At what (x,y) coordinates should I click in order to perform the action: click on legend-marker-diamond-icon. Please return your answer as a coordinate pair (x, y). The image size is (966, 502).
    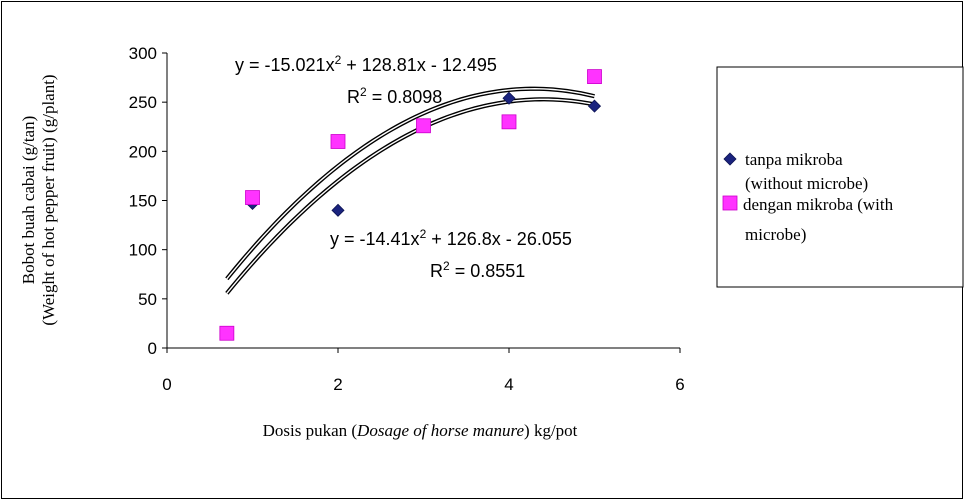
    Looking at the image, I should click on (730, 159).